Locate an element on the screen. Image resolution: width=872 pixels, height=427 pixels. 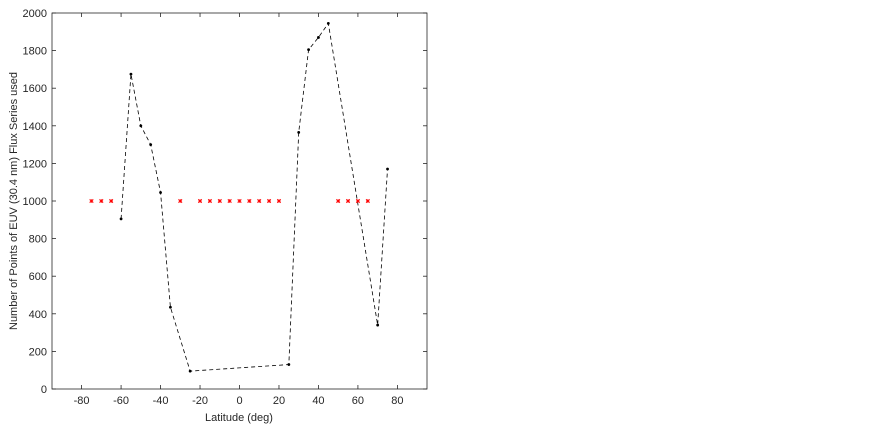
y-tick-label: 1600 is located at coordinates (35, 89).